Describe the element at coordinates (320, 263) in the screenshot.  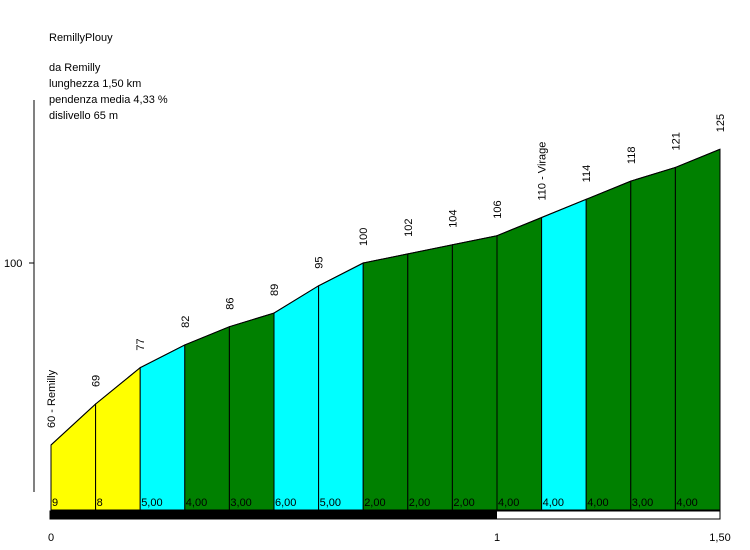
I see `altitude-label: 95` at that location.